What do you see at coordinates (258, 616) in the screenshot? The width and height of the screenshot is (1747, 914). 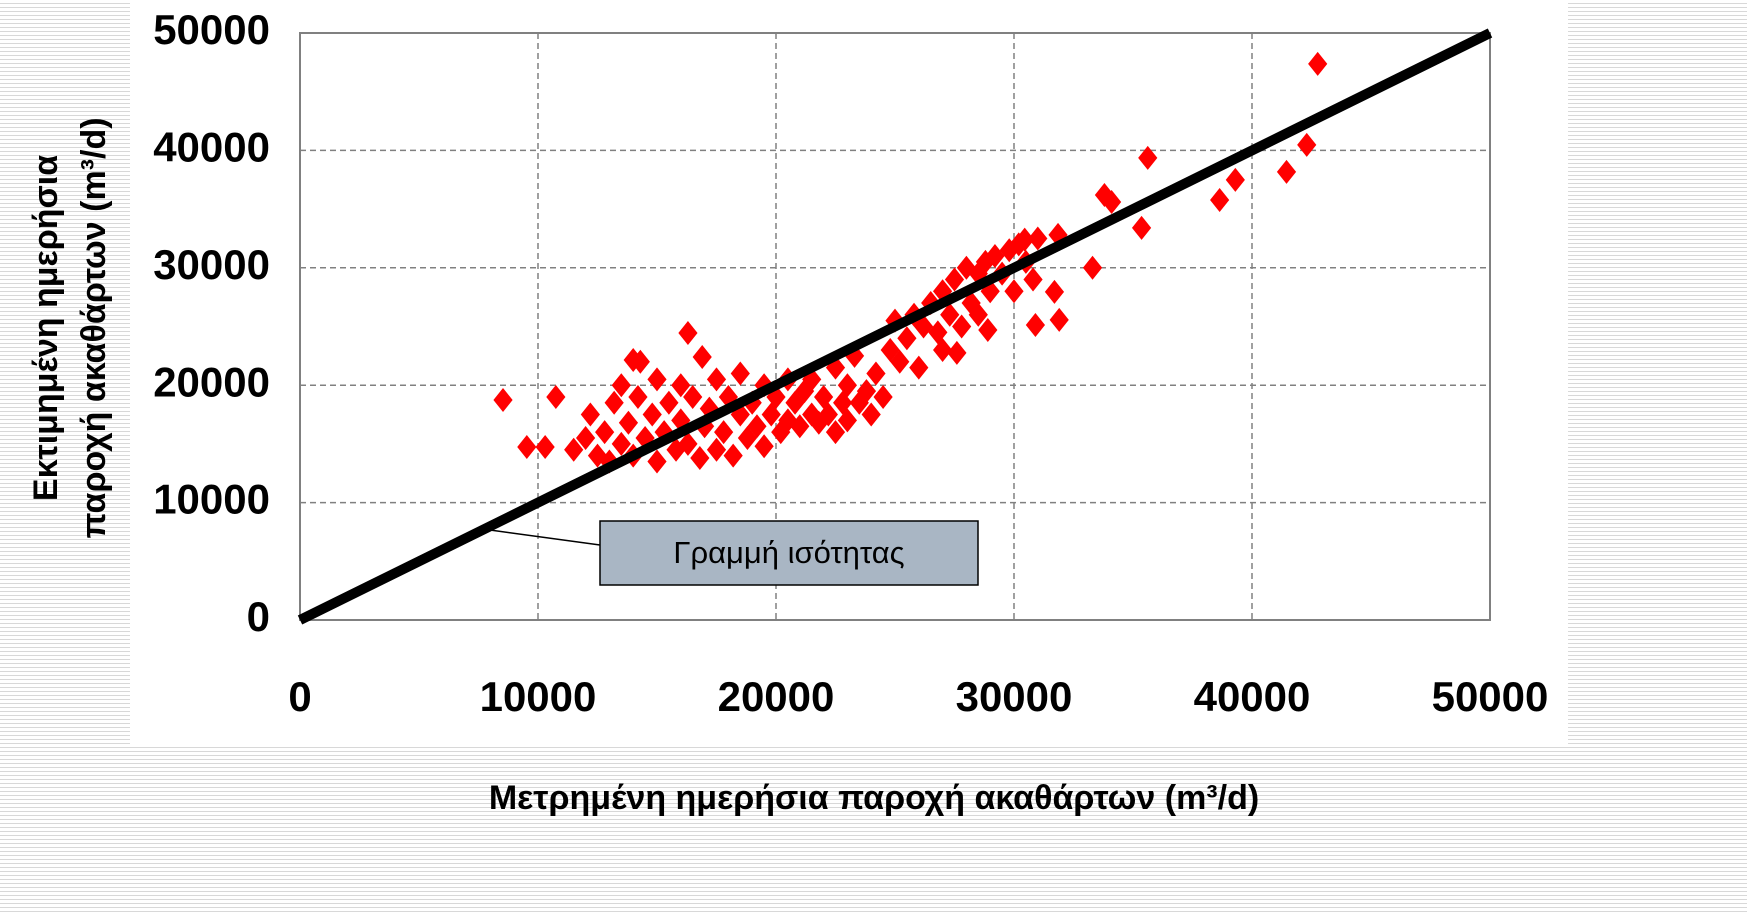 I see `y-tick-label: 0` at bounding box center [258, 616].